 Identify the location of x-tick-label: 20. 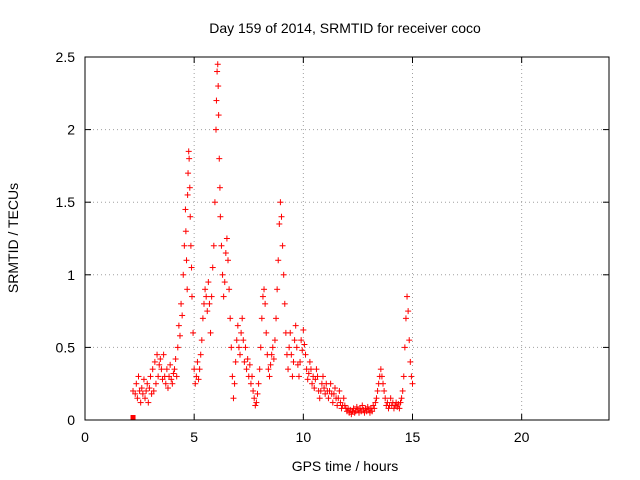
(522, 437).